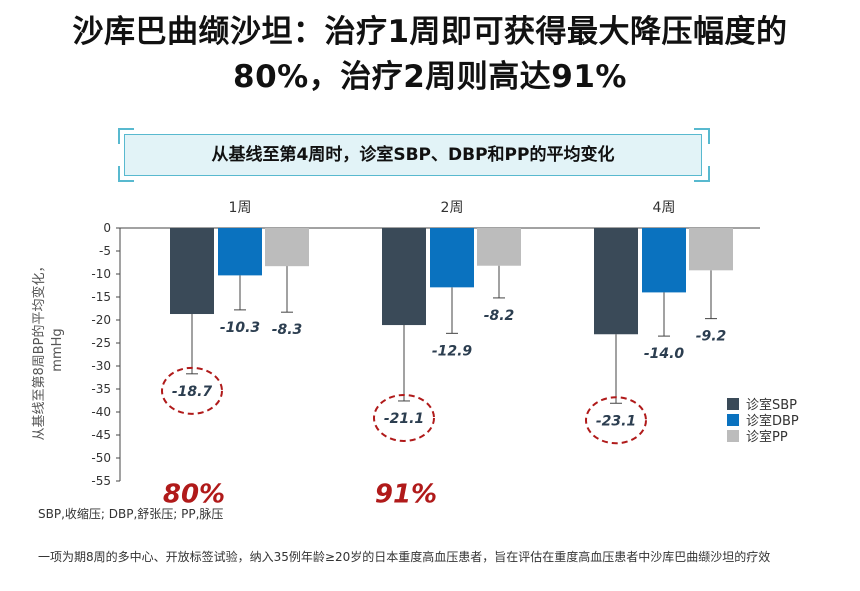 The image size is (860, 591). Describe the element at coordinates (240, 328) in the screenshot. I see `data-label: -10.3` at that location.